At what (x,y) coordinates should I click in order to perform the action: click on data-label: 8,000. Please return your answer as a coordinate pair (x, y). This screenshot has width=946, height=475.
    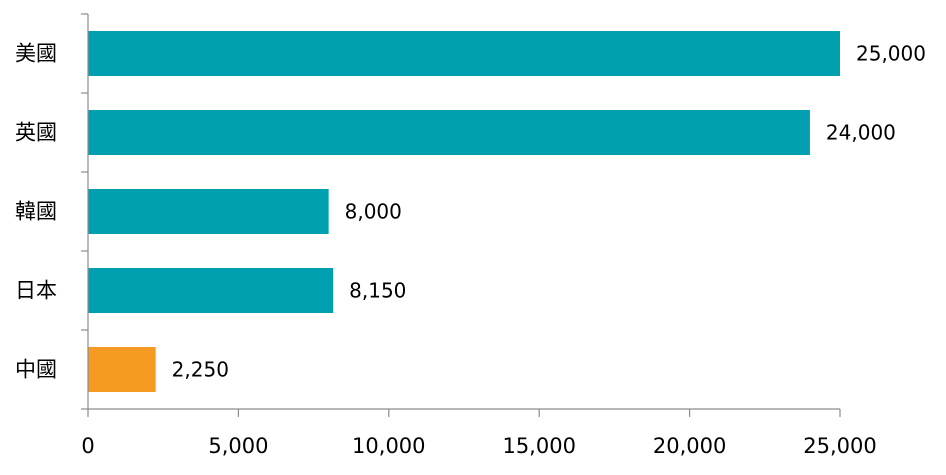
    Looking at the image, I should click on (373, 212).